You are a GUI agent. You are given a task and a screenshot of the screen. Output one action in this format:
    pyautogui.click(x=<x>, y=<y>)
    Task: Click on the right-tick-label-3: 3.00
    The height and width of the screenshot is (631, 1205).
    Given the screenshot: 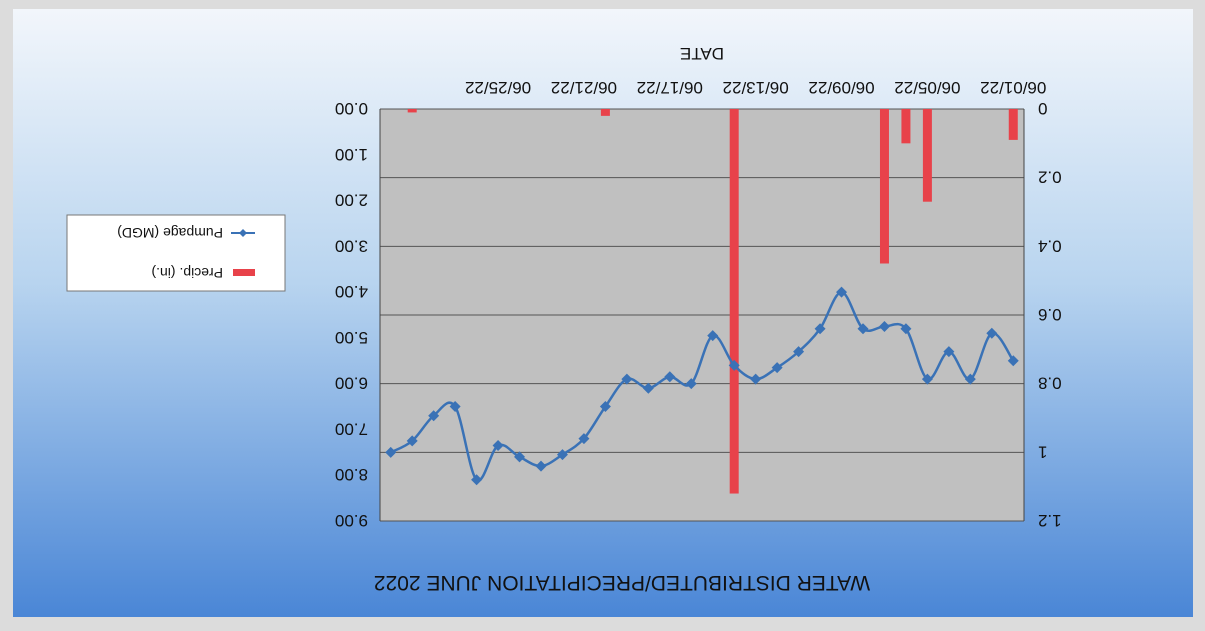 What is the action you would take?
    pyautogui.click(x=351, y=245)
    